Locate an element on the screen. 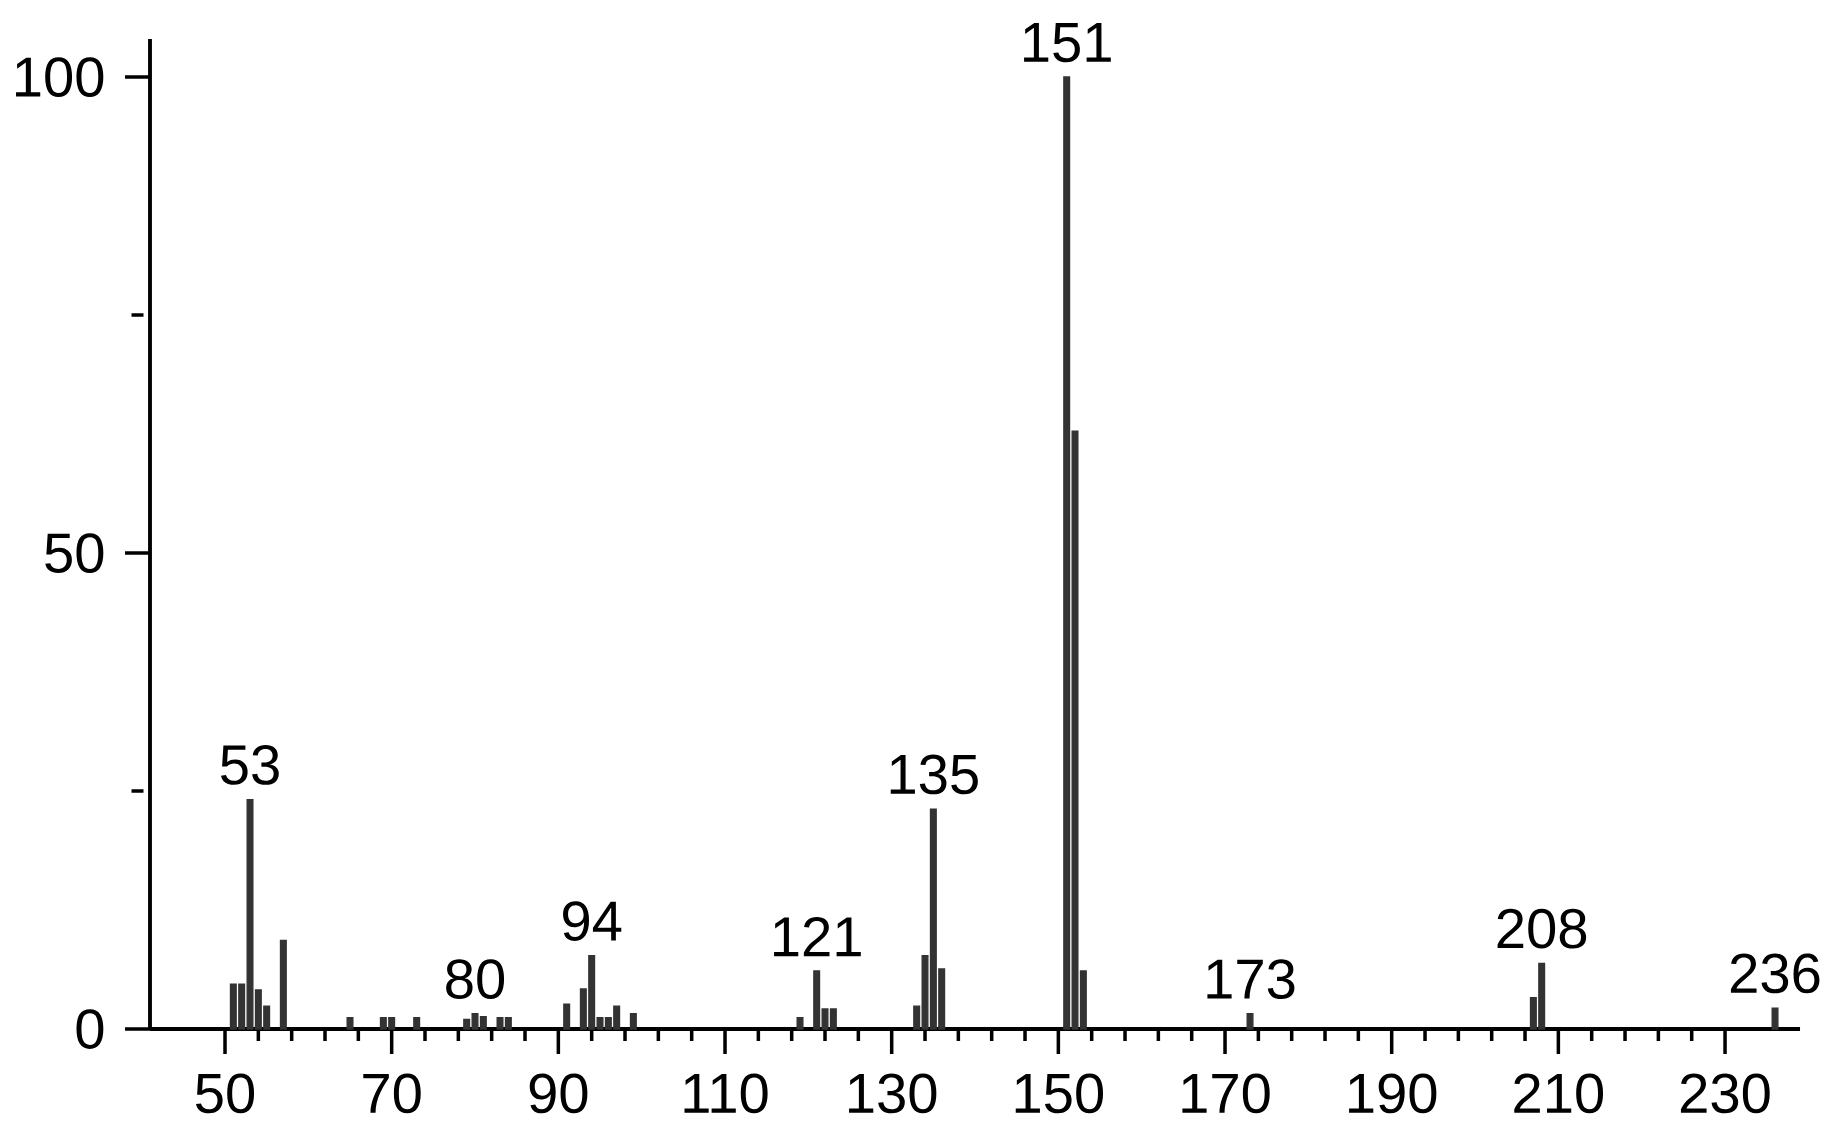 The height and width of the screenshot is (1142, 1834). annotation: 94 is located at coordinates (592, 921).